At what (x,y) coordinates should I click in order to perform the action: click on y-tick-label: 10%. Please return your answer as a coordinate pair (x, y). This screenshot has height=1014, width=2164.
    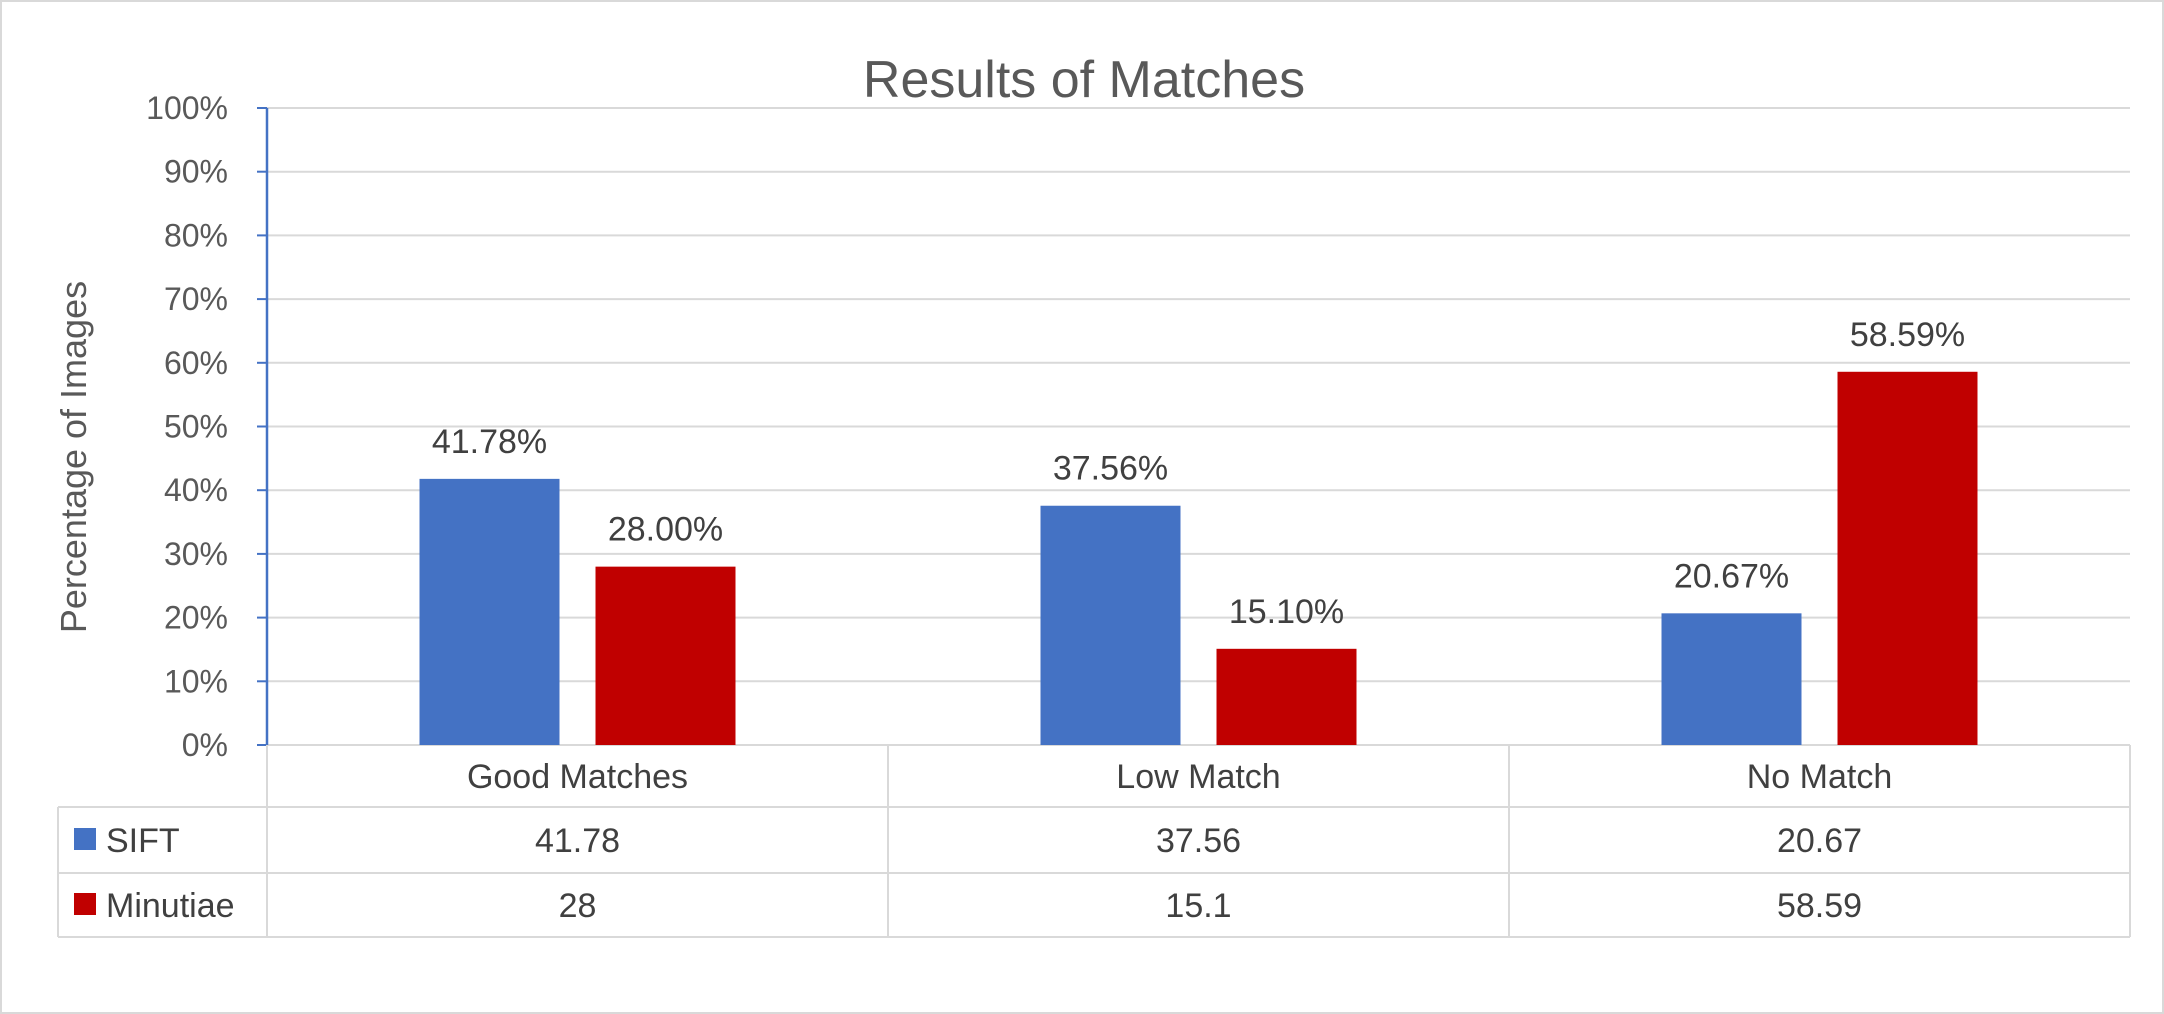
    Looking at the image, I should click on (196, 681).